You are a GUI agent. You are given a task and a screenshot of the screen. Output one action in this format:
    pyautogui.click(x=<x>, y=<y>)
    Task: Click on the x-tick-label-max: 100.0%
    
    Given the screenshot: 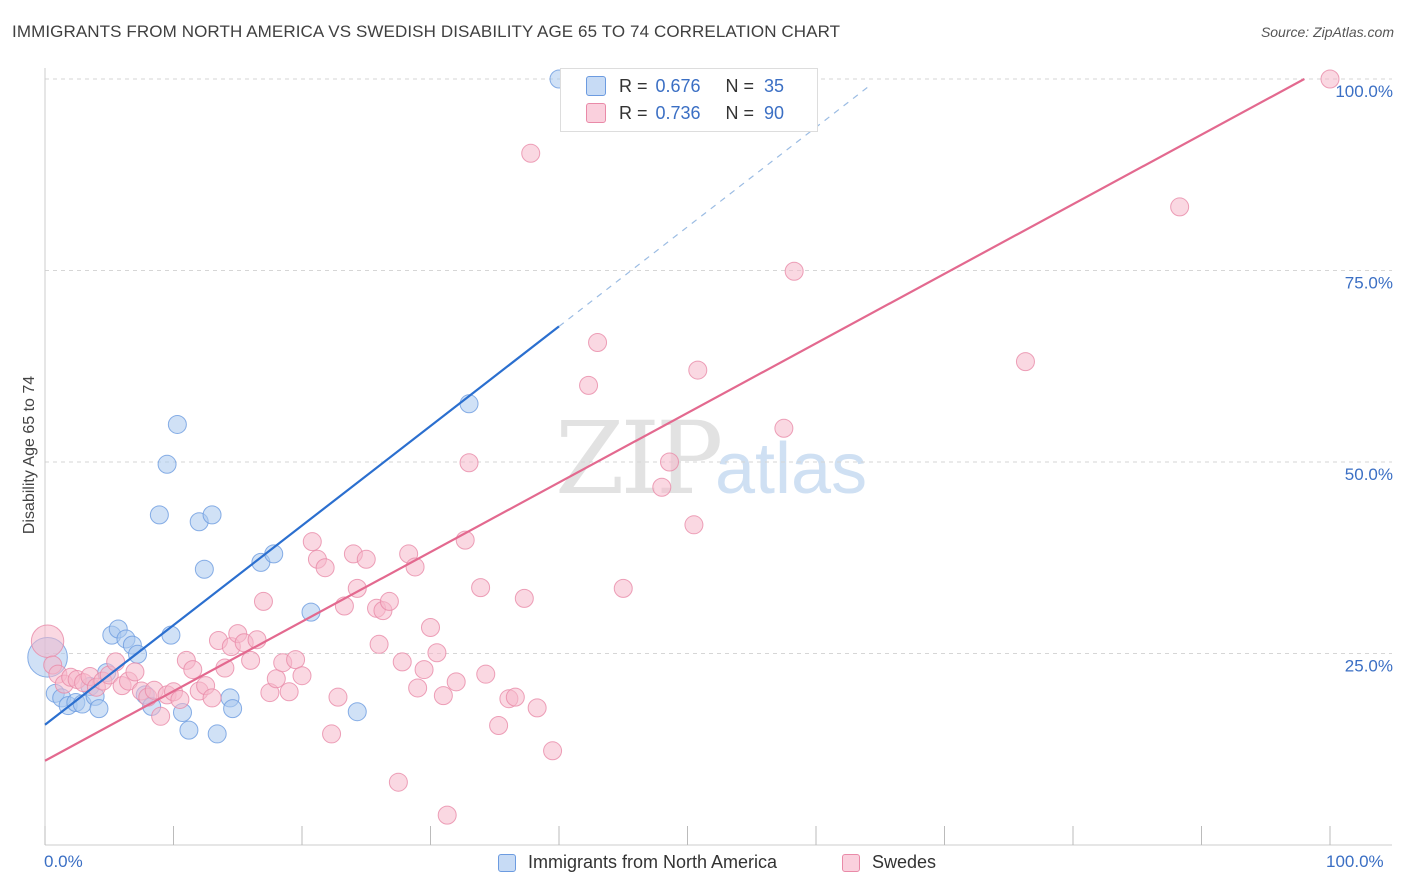 What is the action you would take?
    pyautogui.click(x=1355, y=861)
    